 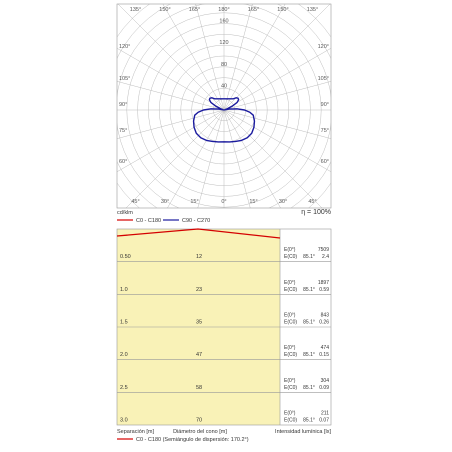 What do you see at coordinates (224, 86) in the screenshot?
I see `radial-tick-label: 40` at bounding box center [224, 86].